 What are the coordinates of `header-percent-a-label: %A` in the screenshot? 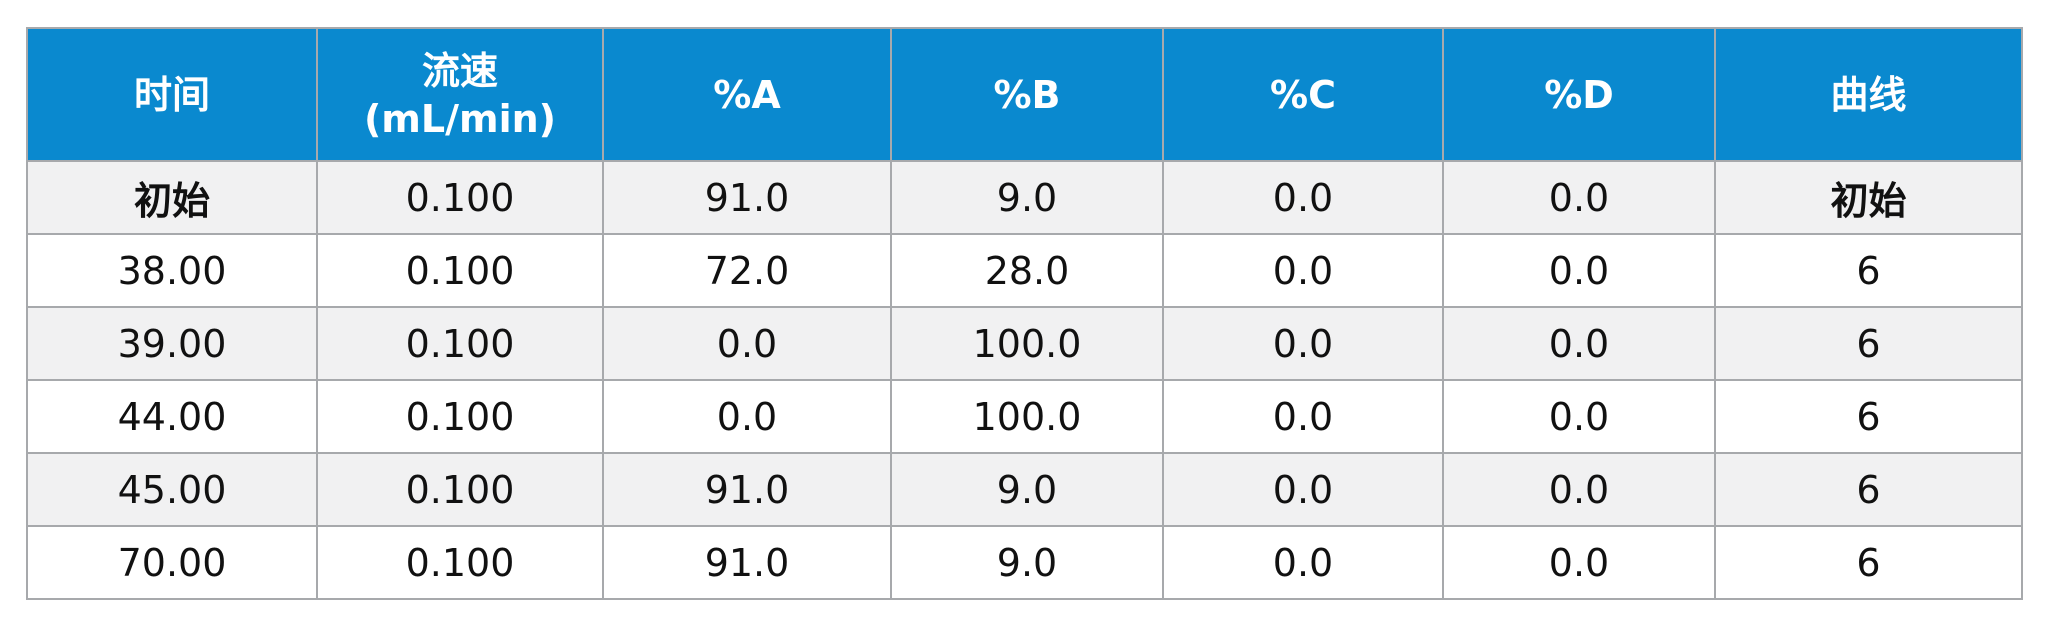 It's located at (747, 94).